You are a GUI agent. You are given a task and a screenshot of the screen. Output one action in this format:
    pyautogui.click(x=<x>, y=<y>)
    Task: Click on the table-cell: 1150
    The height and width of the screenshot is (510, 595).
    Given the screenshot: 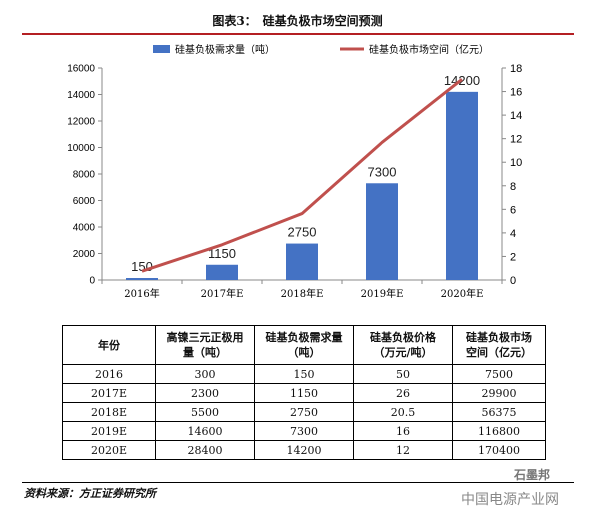 What is the action you would take?
    pyautogui.click(x=304, y=393)
    